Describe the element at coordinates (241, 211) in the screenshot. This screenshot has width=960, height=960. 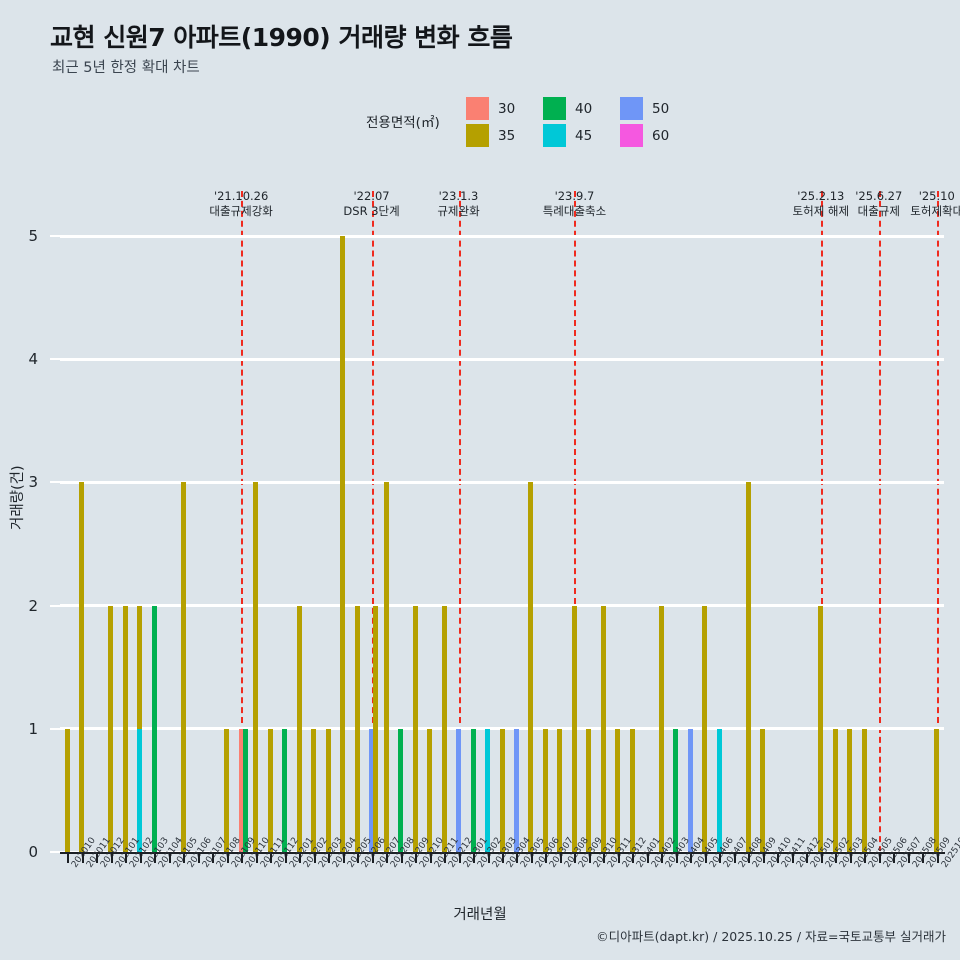
I see `event-text: 대출규제강화` at that location.